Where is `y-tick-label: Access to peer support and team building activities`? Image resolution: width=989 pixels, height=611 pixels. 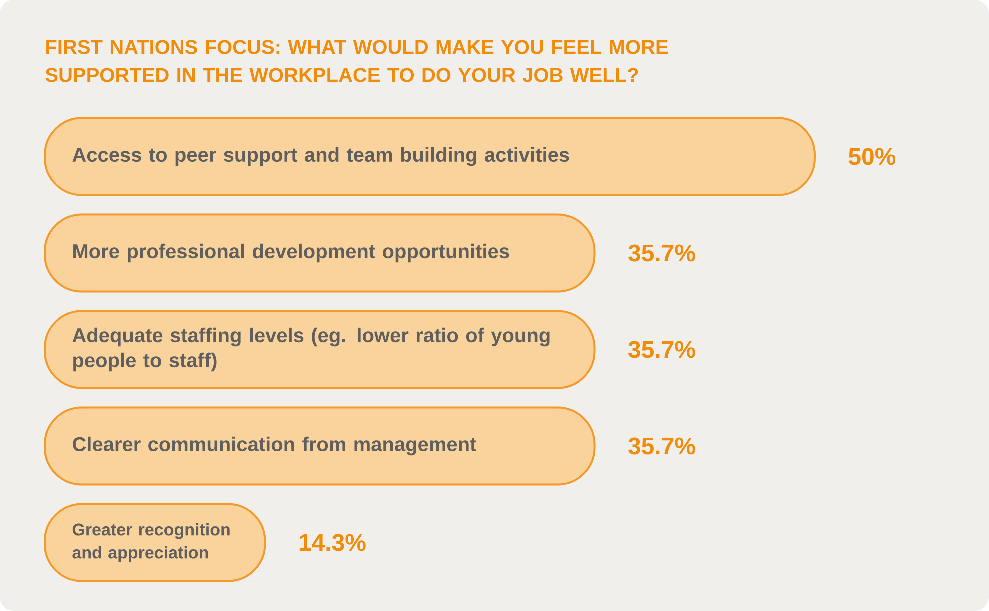
y-tick-label: Access to peer support and team building activities is located at coordinates (321, 156).